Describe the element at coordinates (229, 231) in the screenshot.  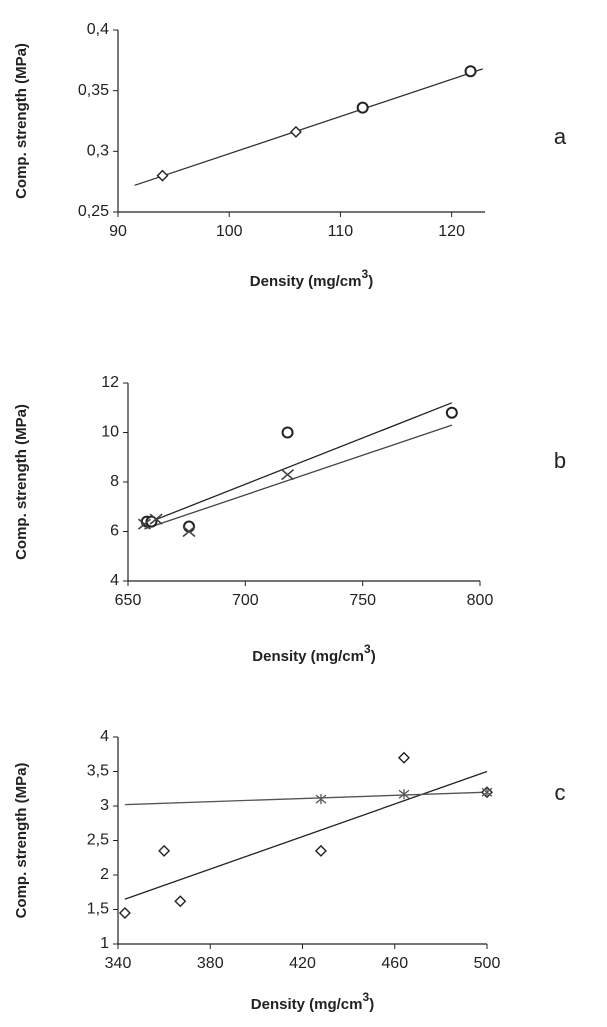
I see `x-tick-label: 100` at that location.